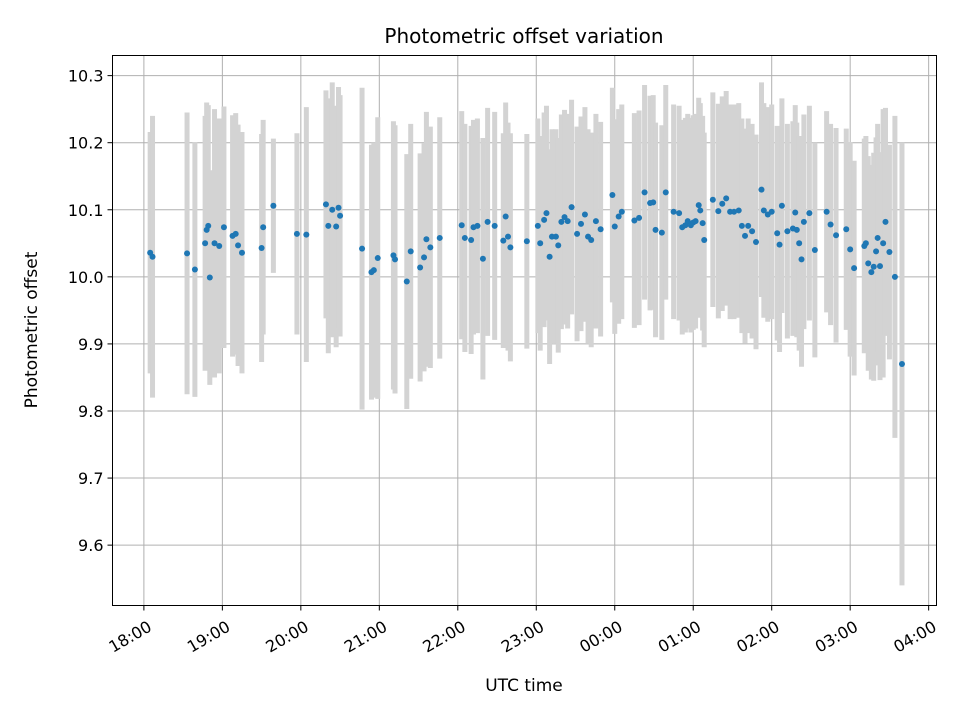  I want to click on x-tick-label: 22:00, so click(443, 637).